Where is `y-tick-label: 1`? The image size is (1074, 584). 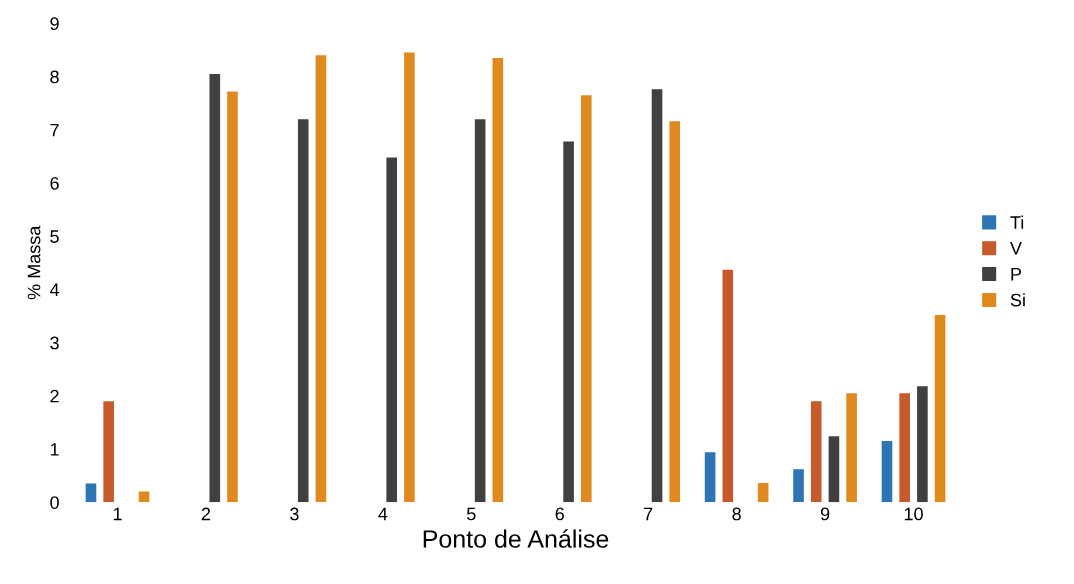
y-tick-label: 1 is located at coordinates (54, 449).